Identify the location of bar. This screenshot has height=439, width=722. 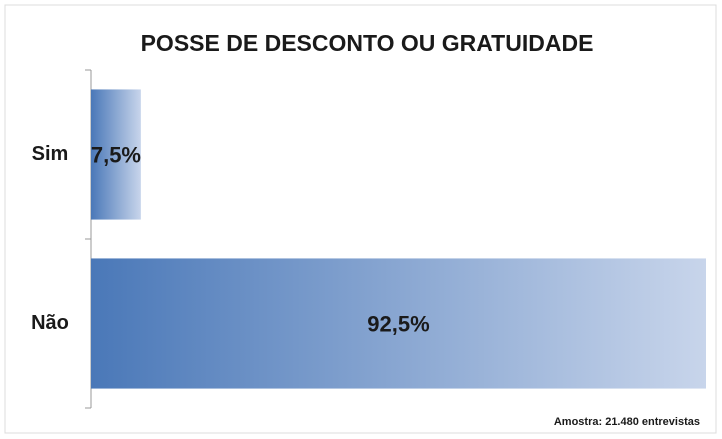
(116, 154).